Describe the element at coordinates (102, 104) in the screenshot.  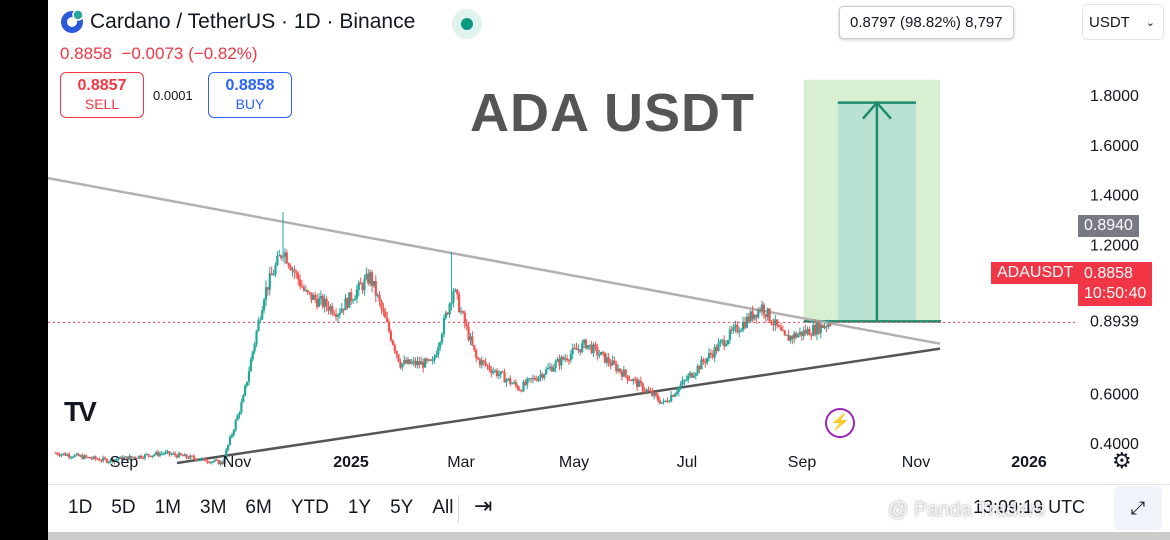
I see `sell-label: SELL` at that location.